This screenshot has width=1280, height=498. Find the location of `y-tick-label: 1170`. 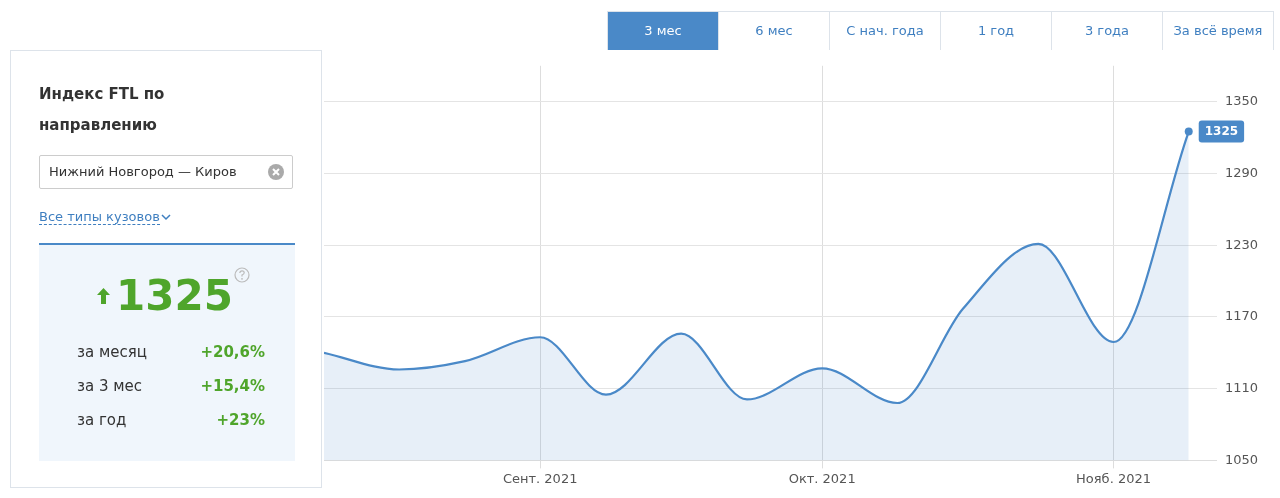

y-tick-label: 1170 is located at coordinates (1241, 316).